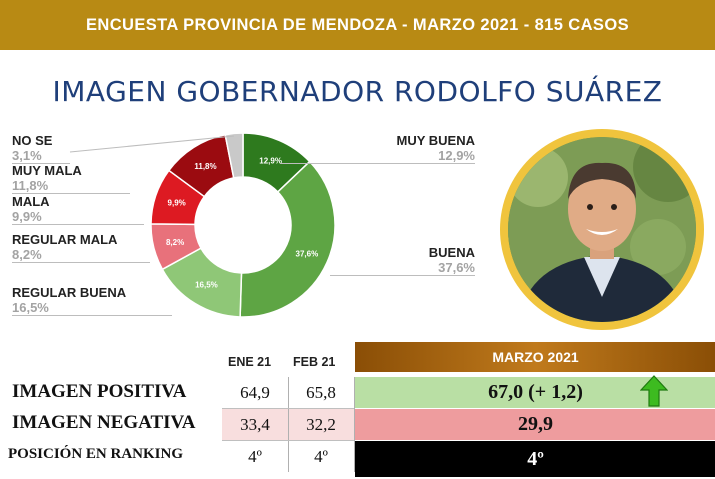 The height and width of the screenshot is (479, 715). Describe the element at coordinates (255, 424) in the screenshot. I see `cell-negative-ene: 33,4` at that location.